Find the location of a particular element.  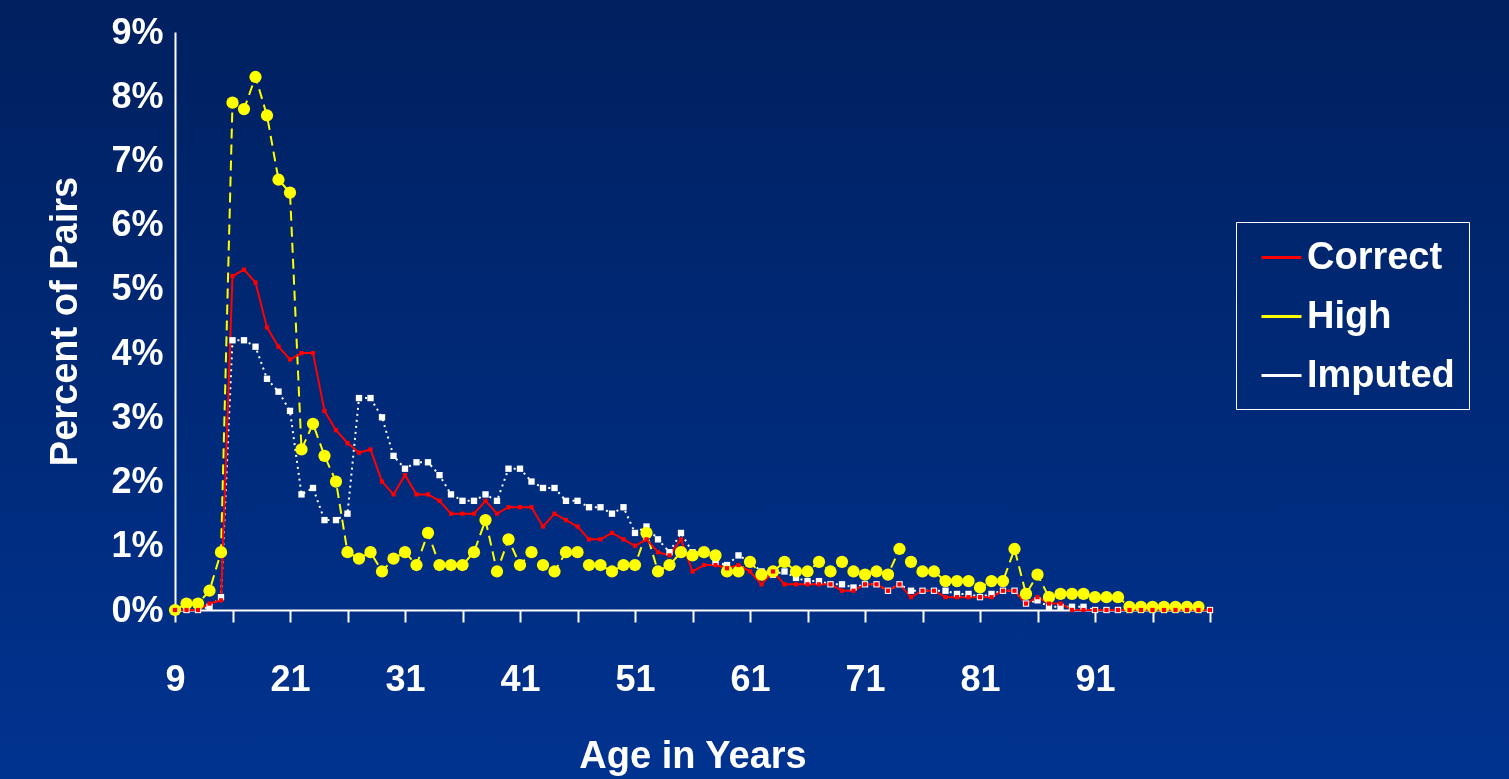

y-tick-label: 1% is located at coordinates (137, 545).